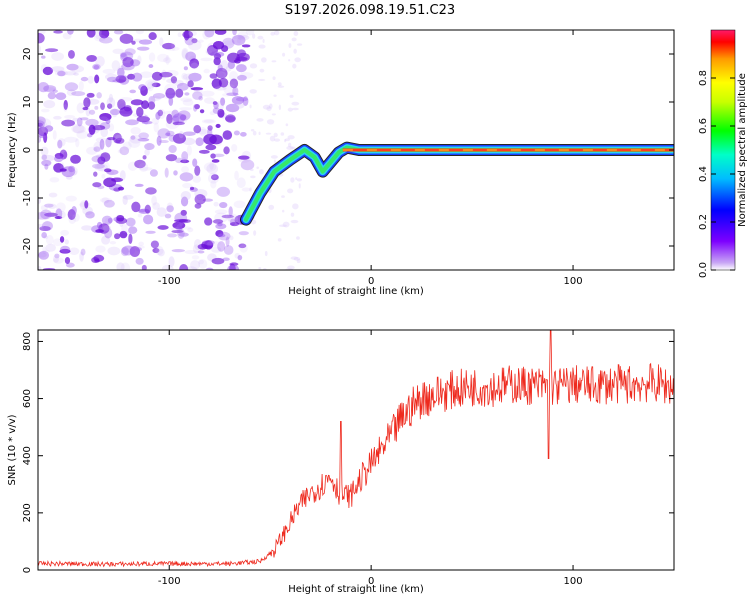  I want to click on y-tick-label: 10, so click(27, 102).